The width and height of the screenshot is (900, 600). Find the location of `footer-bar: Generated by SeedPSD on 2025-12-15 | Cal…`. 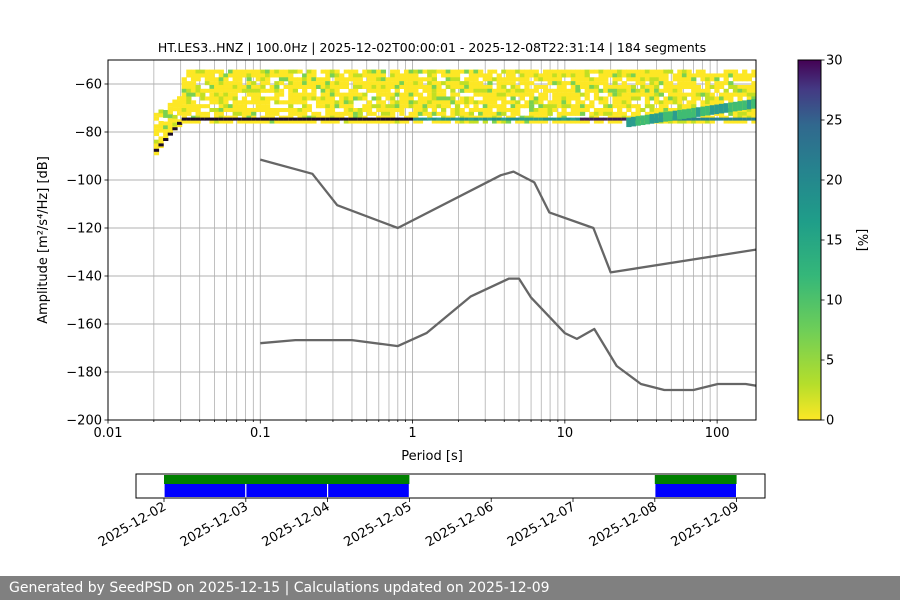

footer-bar: Generated by SeedPSD on 2025-12-15 | Cal… is located at coordinates (450, 588).